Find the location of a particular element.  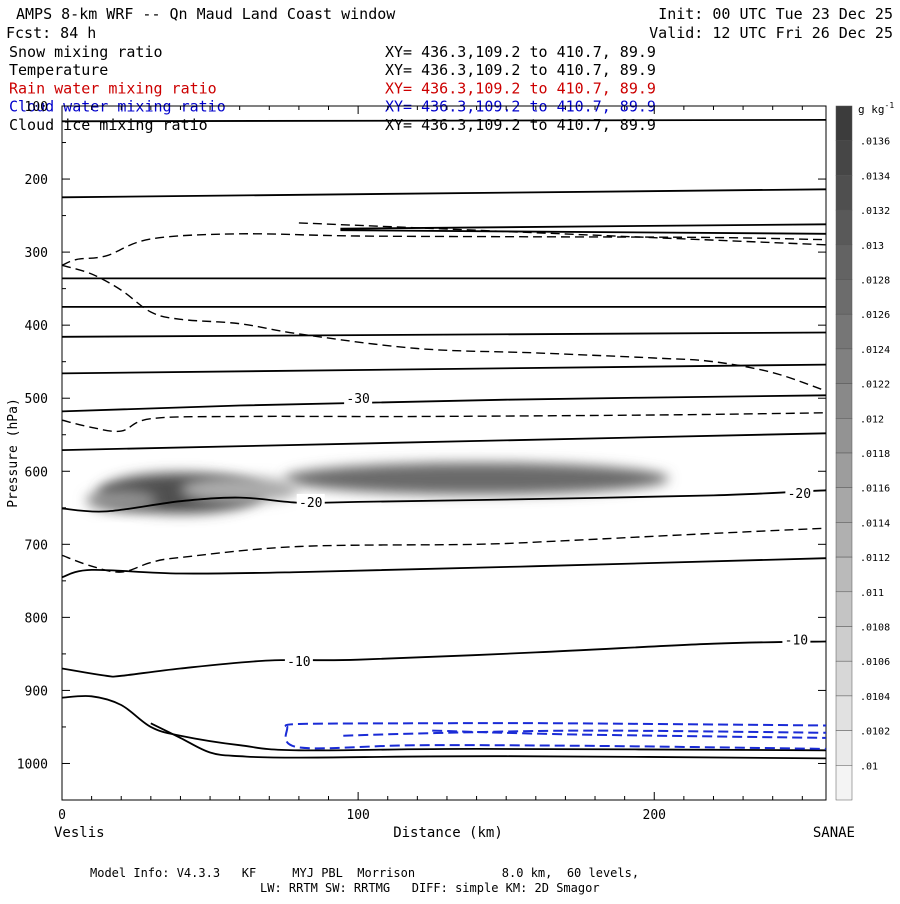

colorbar-label: .0116 is located at coordinates (875, 489).